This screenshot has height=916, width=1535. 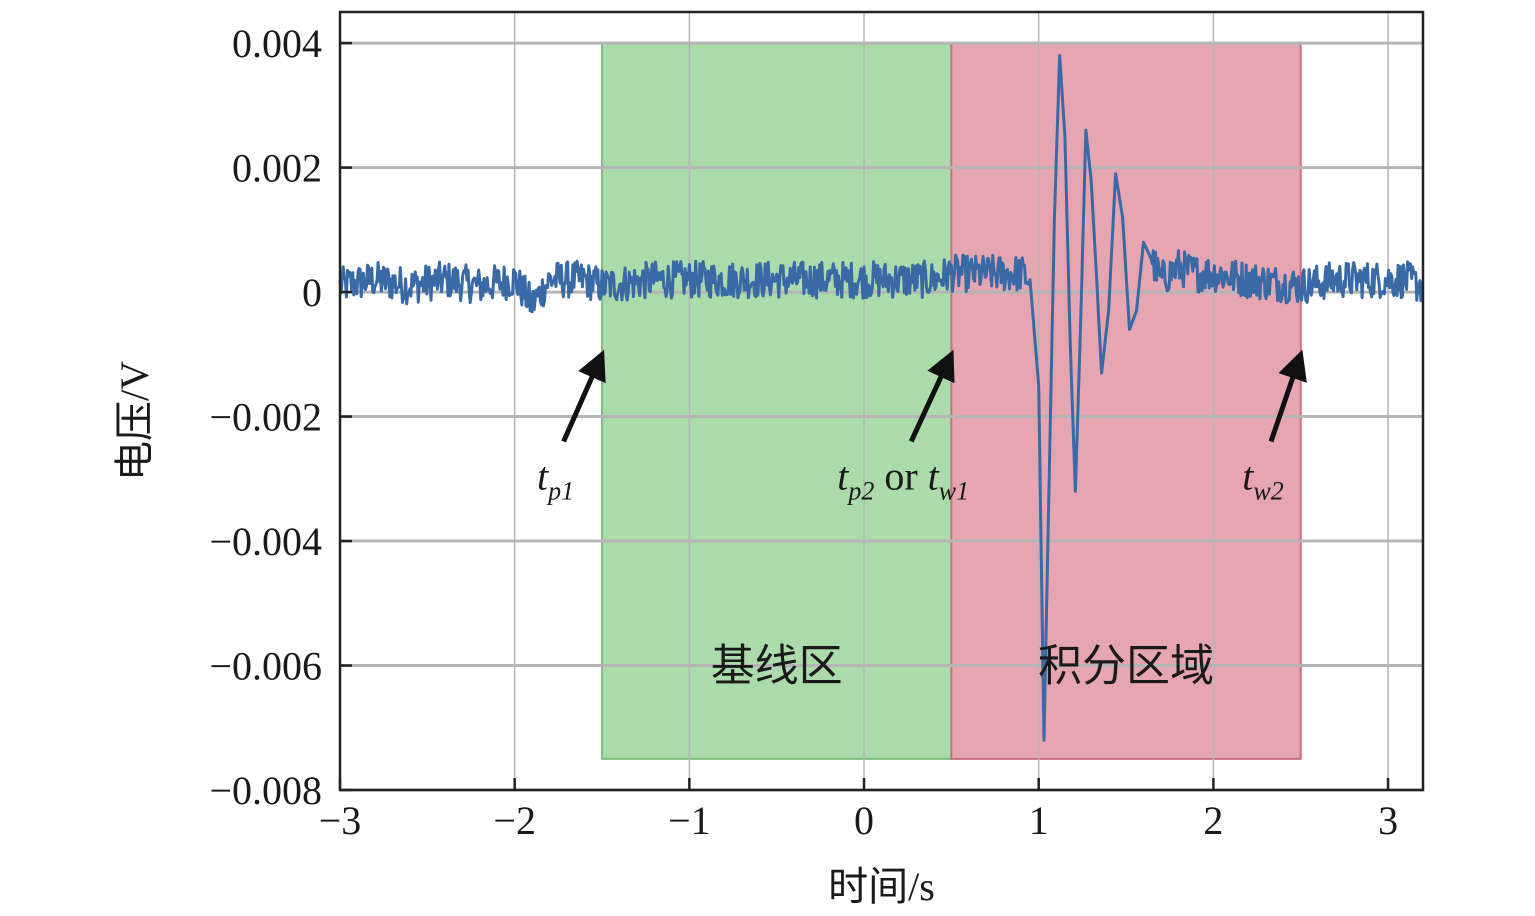 I want to click on annotation-layer: tp1 tp2 or tw1 tw2, so click(x=922, y=427).